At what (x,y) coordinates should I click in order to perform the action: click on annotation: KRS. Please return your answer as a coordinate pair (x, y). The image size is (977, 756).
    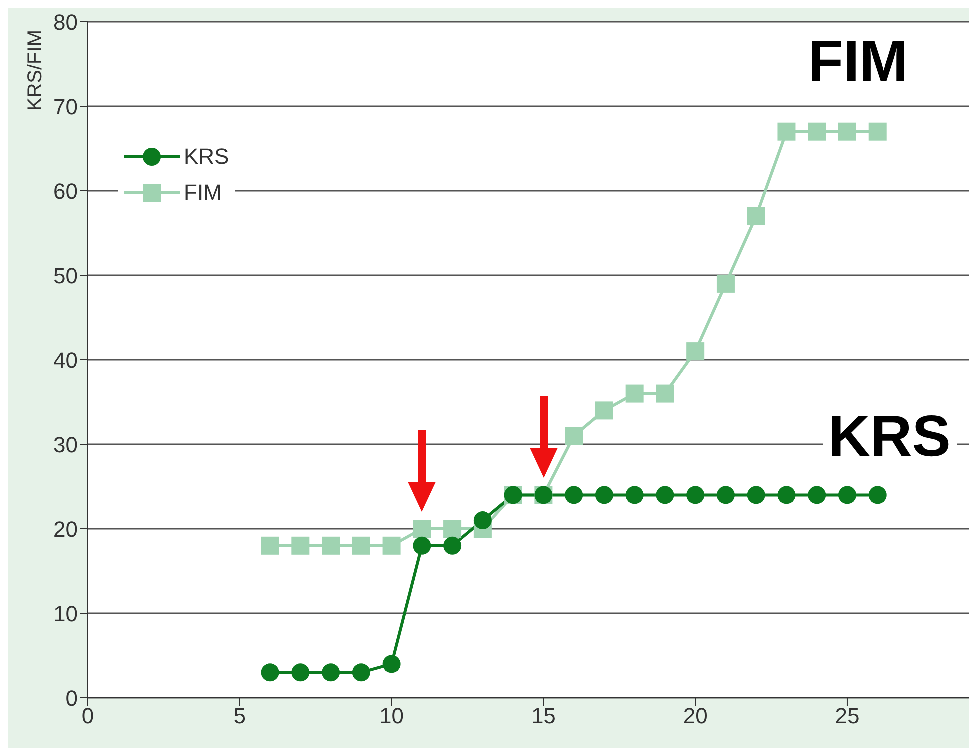
    Looking at the image, I should click on (889, 436).